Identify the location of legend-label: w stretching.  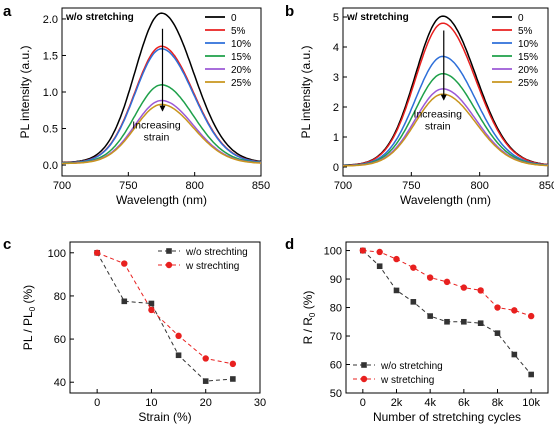
(407, 380).